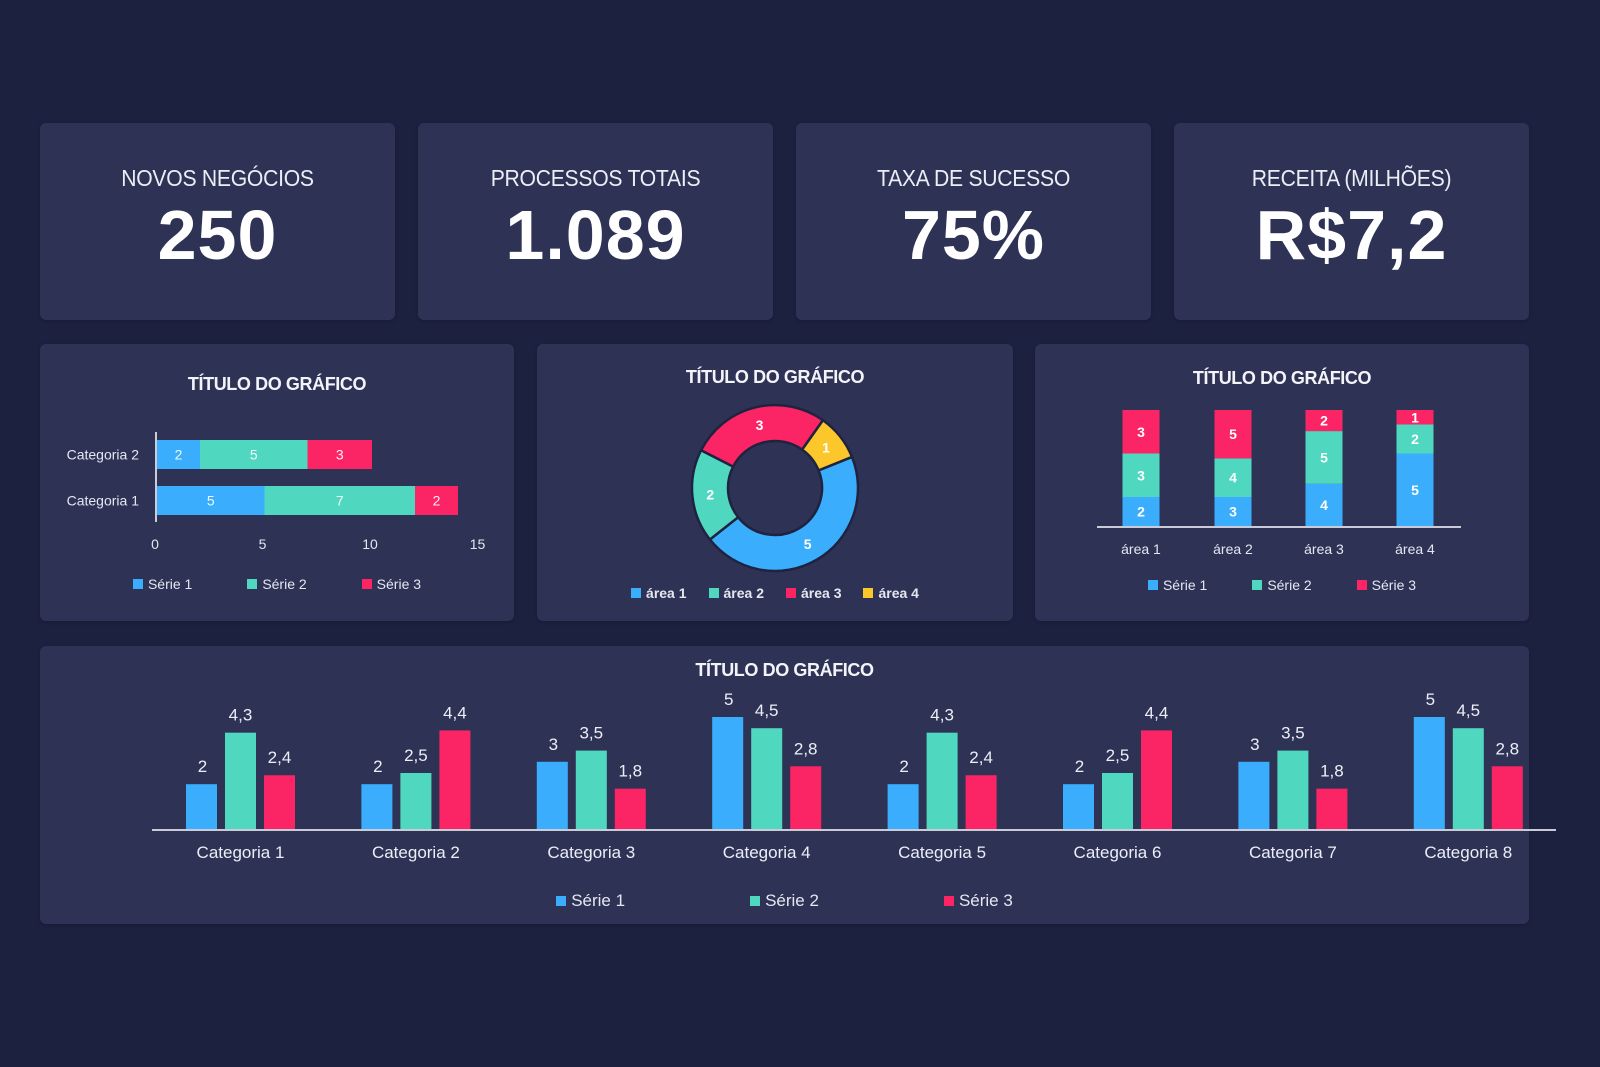 The height and width of the screenshot is (1067, 1600). What do you see at coordinates (898, 593) in the screenshot?
I see `legend-label: área 4` at bounding box center [898, 593].